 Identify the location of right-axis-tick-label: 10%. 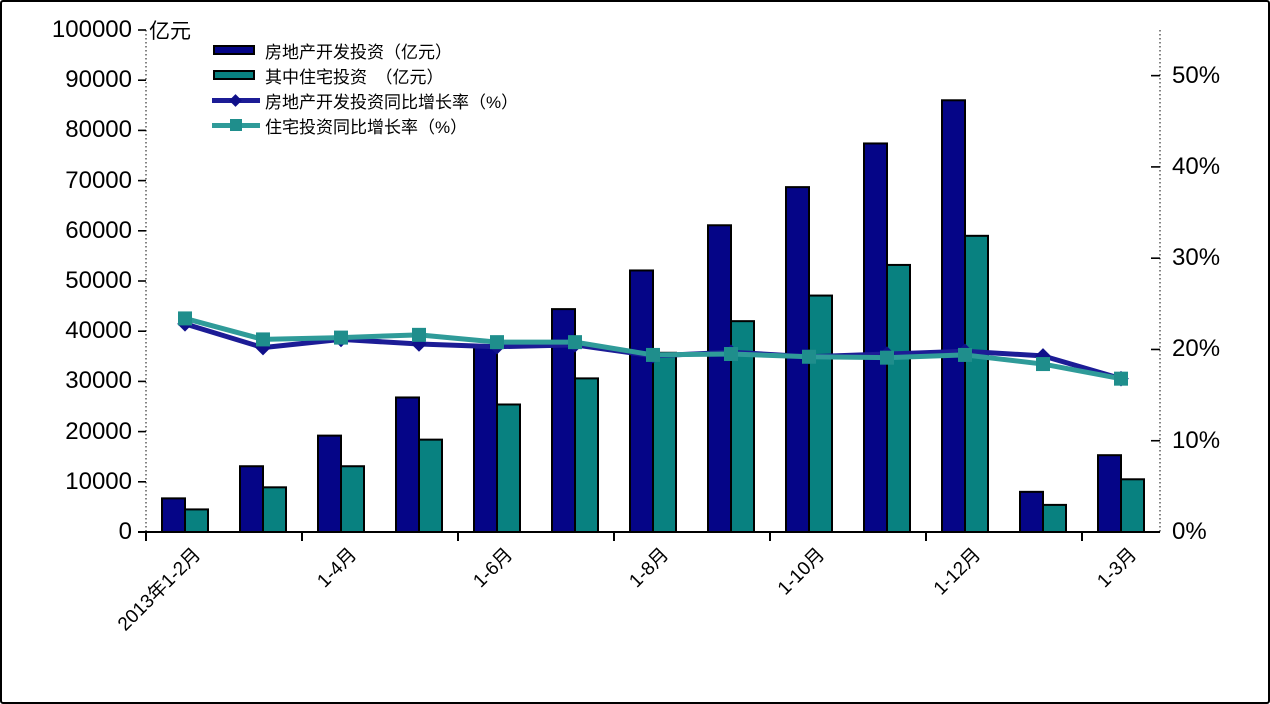
(1196, 440).